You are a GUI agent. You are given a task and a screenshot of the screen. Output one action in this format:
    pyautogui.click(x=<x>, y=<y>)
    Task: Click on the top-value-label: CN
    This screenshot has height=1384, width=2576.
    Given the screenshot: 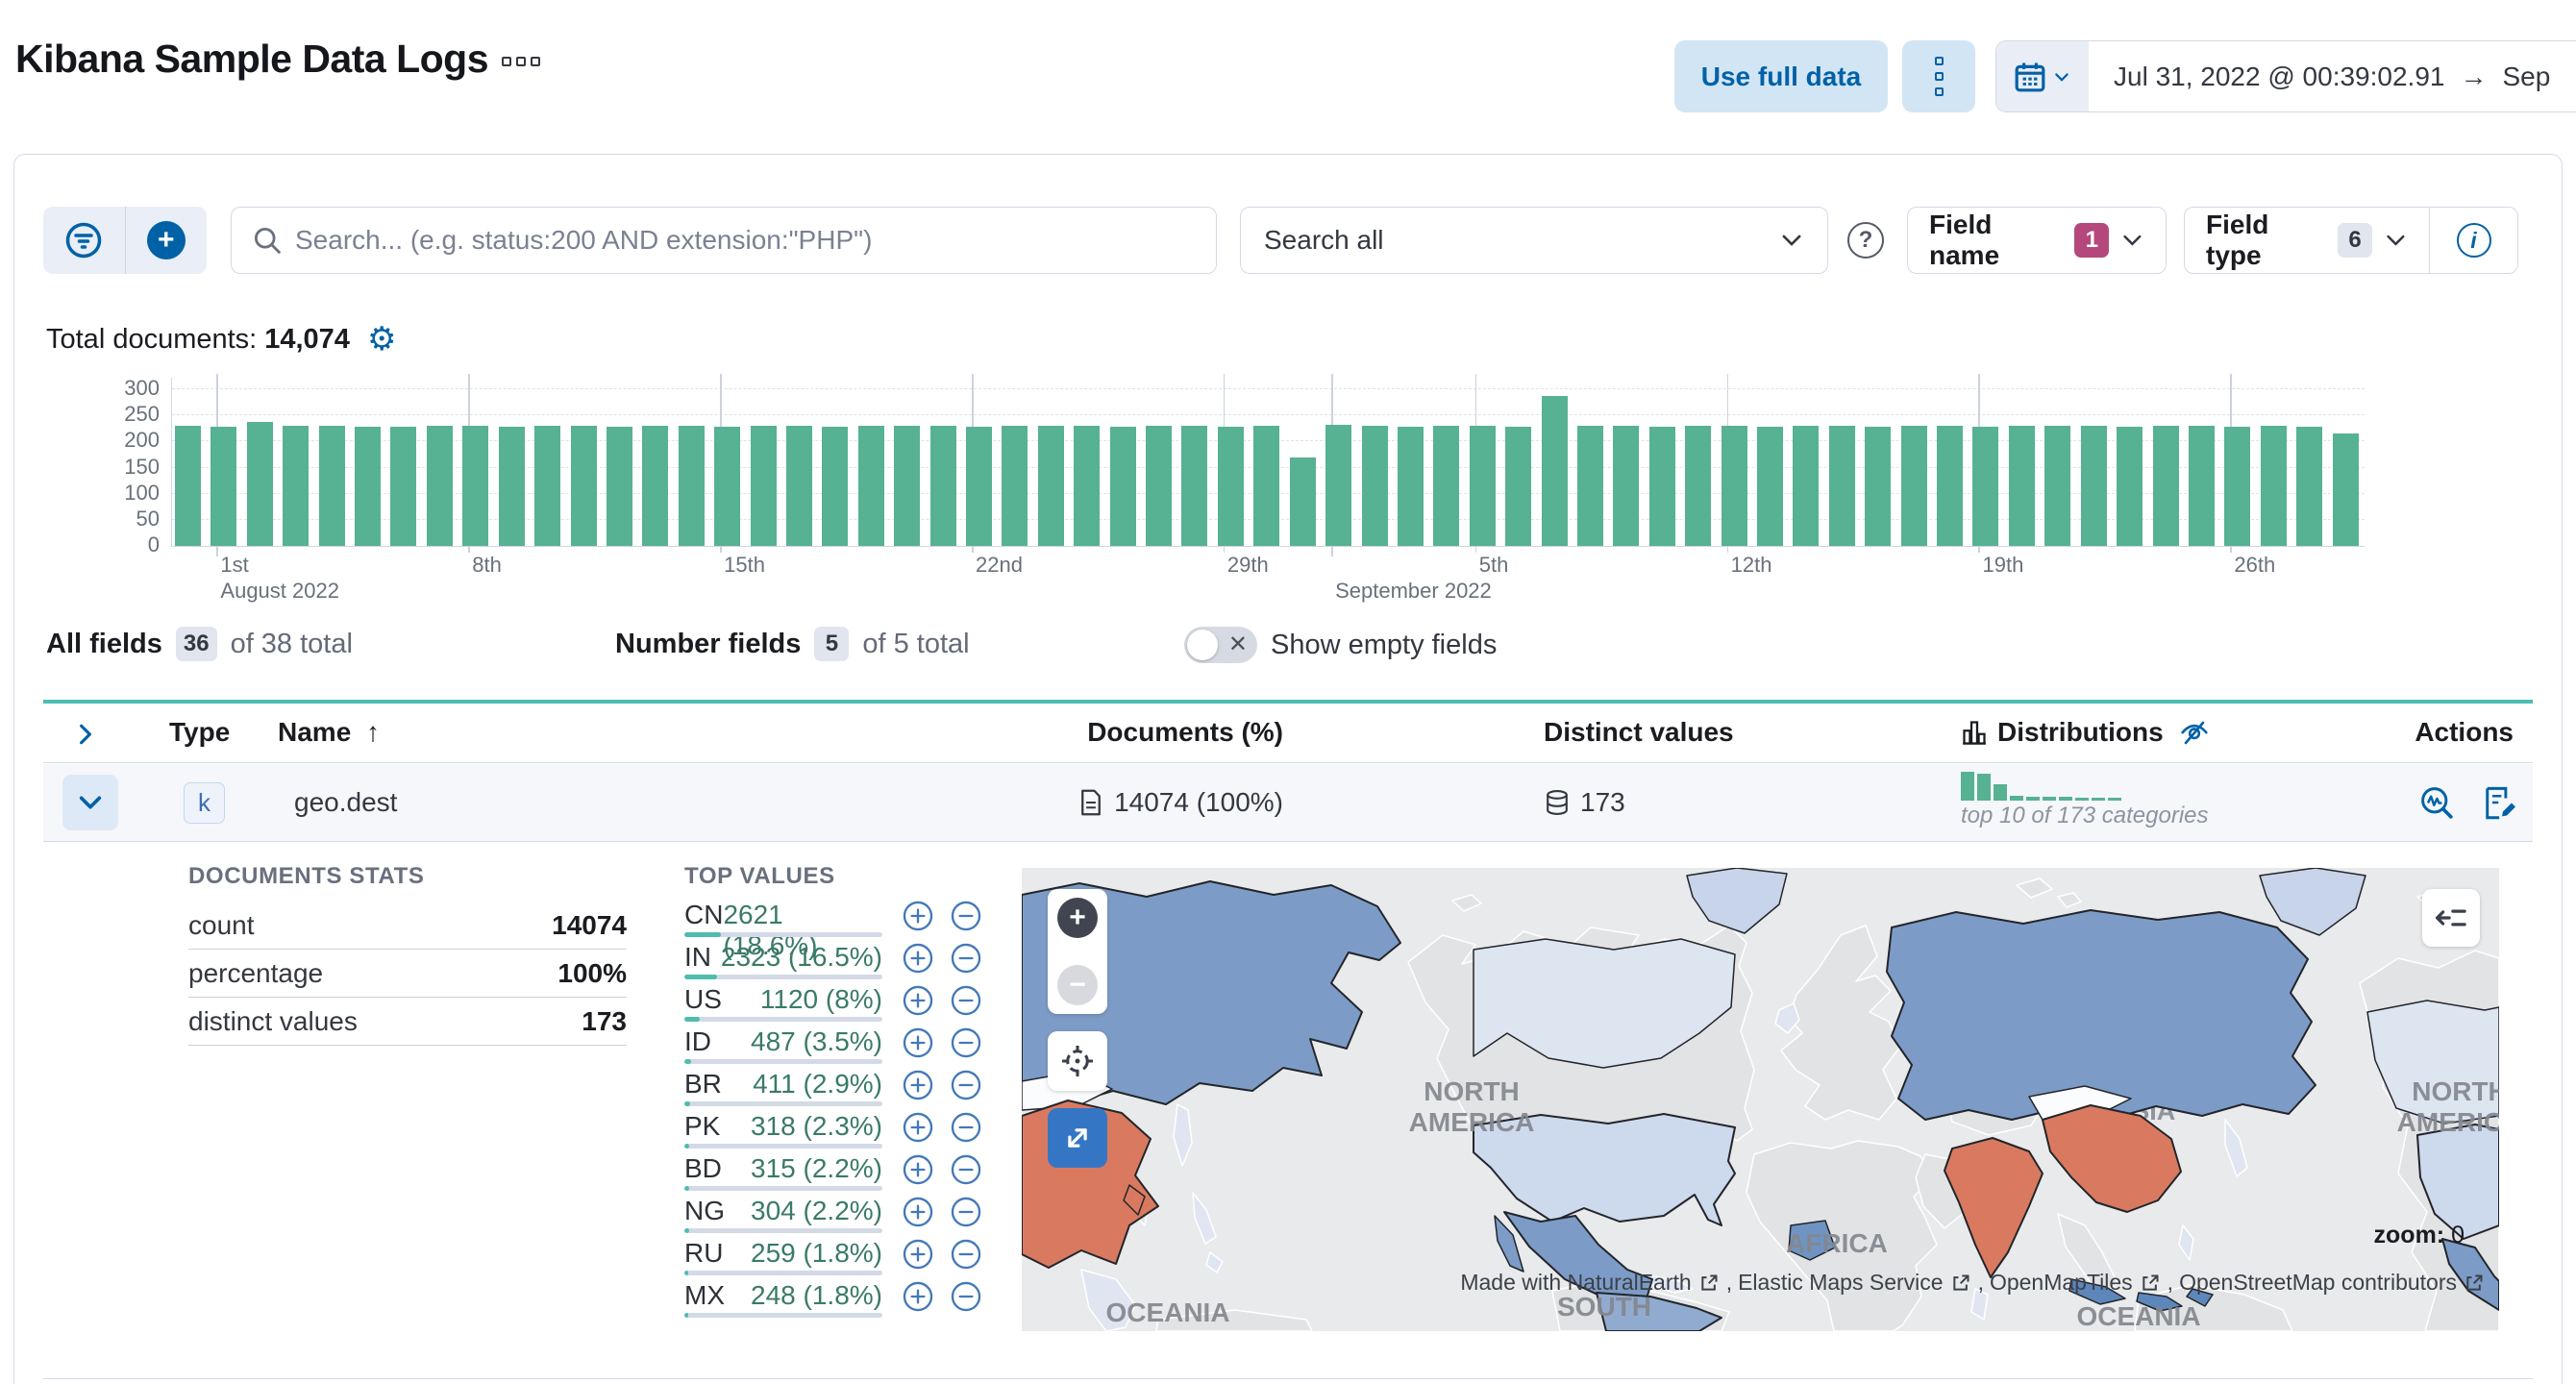 What is the action you would take?
    pyautogui.click(x=704, y=914)
    